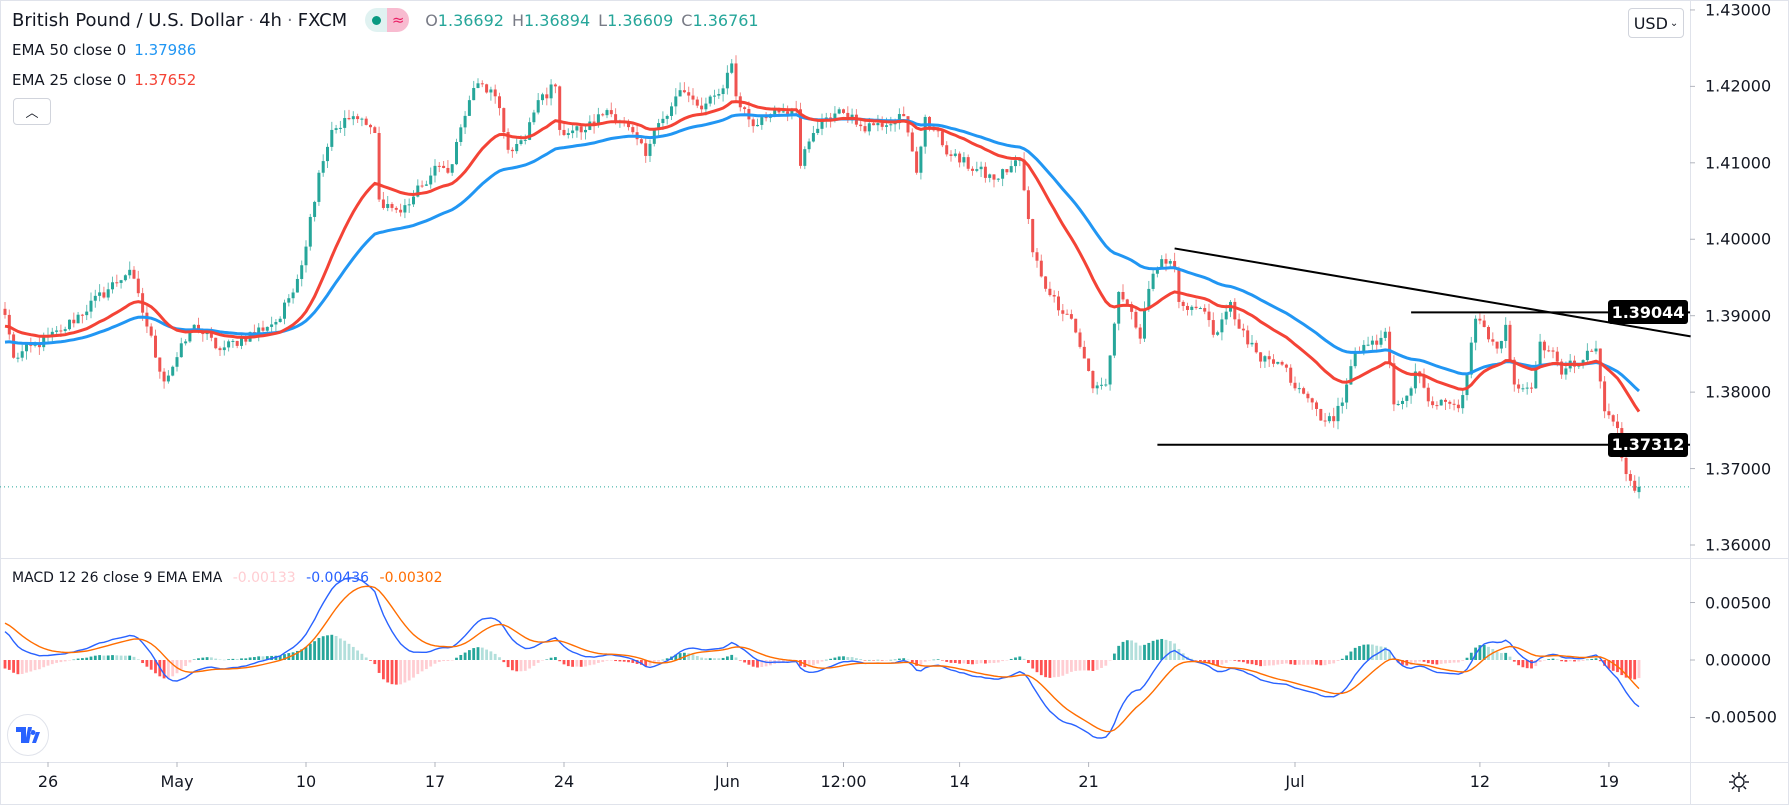 The width and height of the screenshot is (1789, 805). Describe the element at coordinates (128, 20) in the screenshot. I see `symbol-name: British Pound / U.S. Dollar` at that location.